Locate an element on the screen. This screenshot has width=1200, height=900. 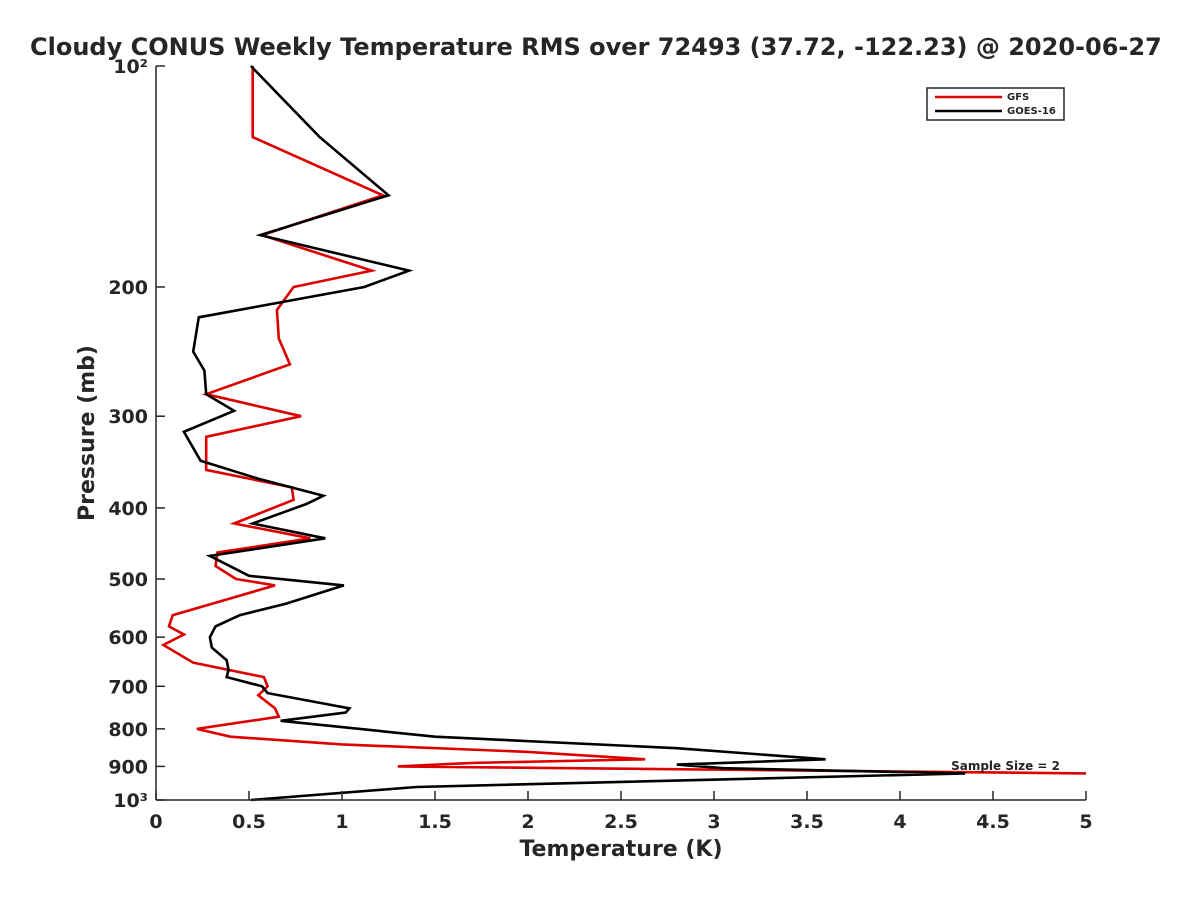
x-tick-label: 3 is located at coordinates (713, 822).